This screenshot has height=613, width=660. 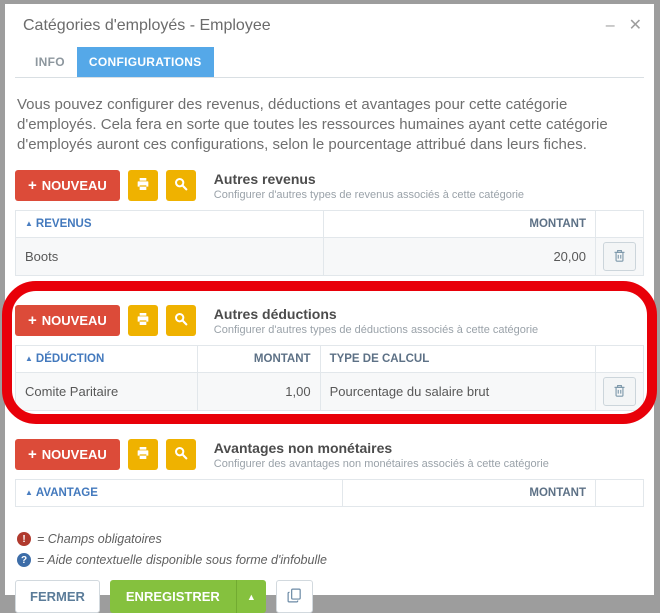 I want to click on section-title: Avantages non monétaires, so click(x=303, y=447).